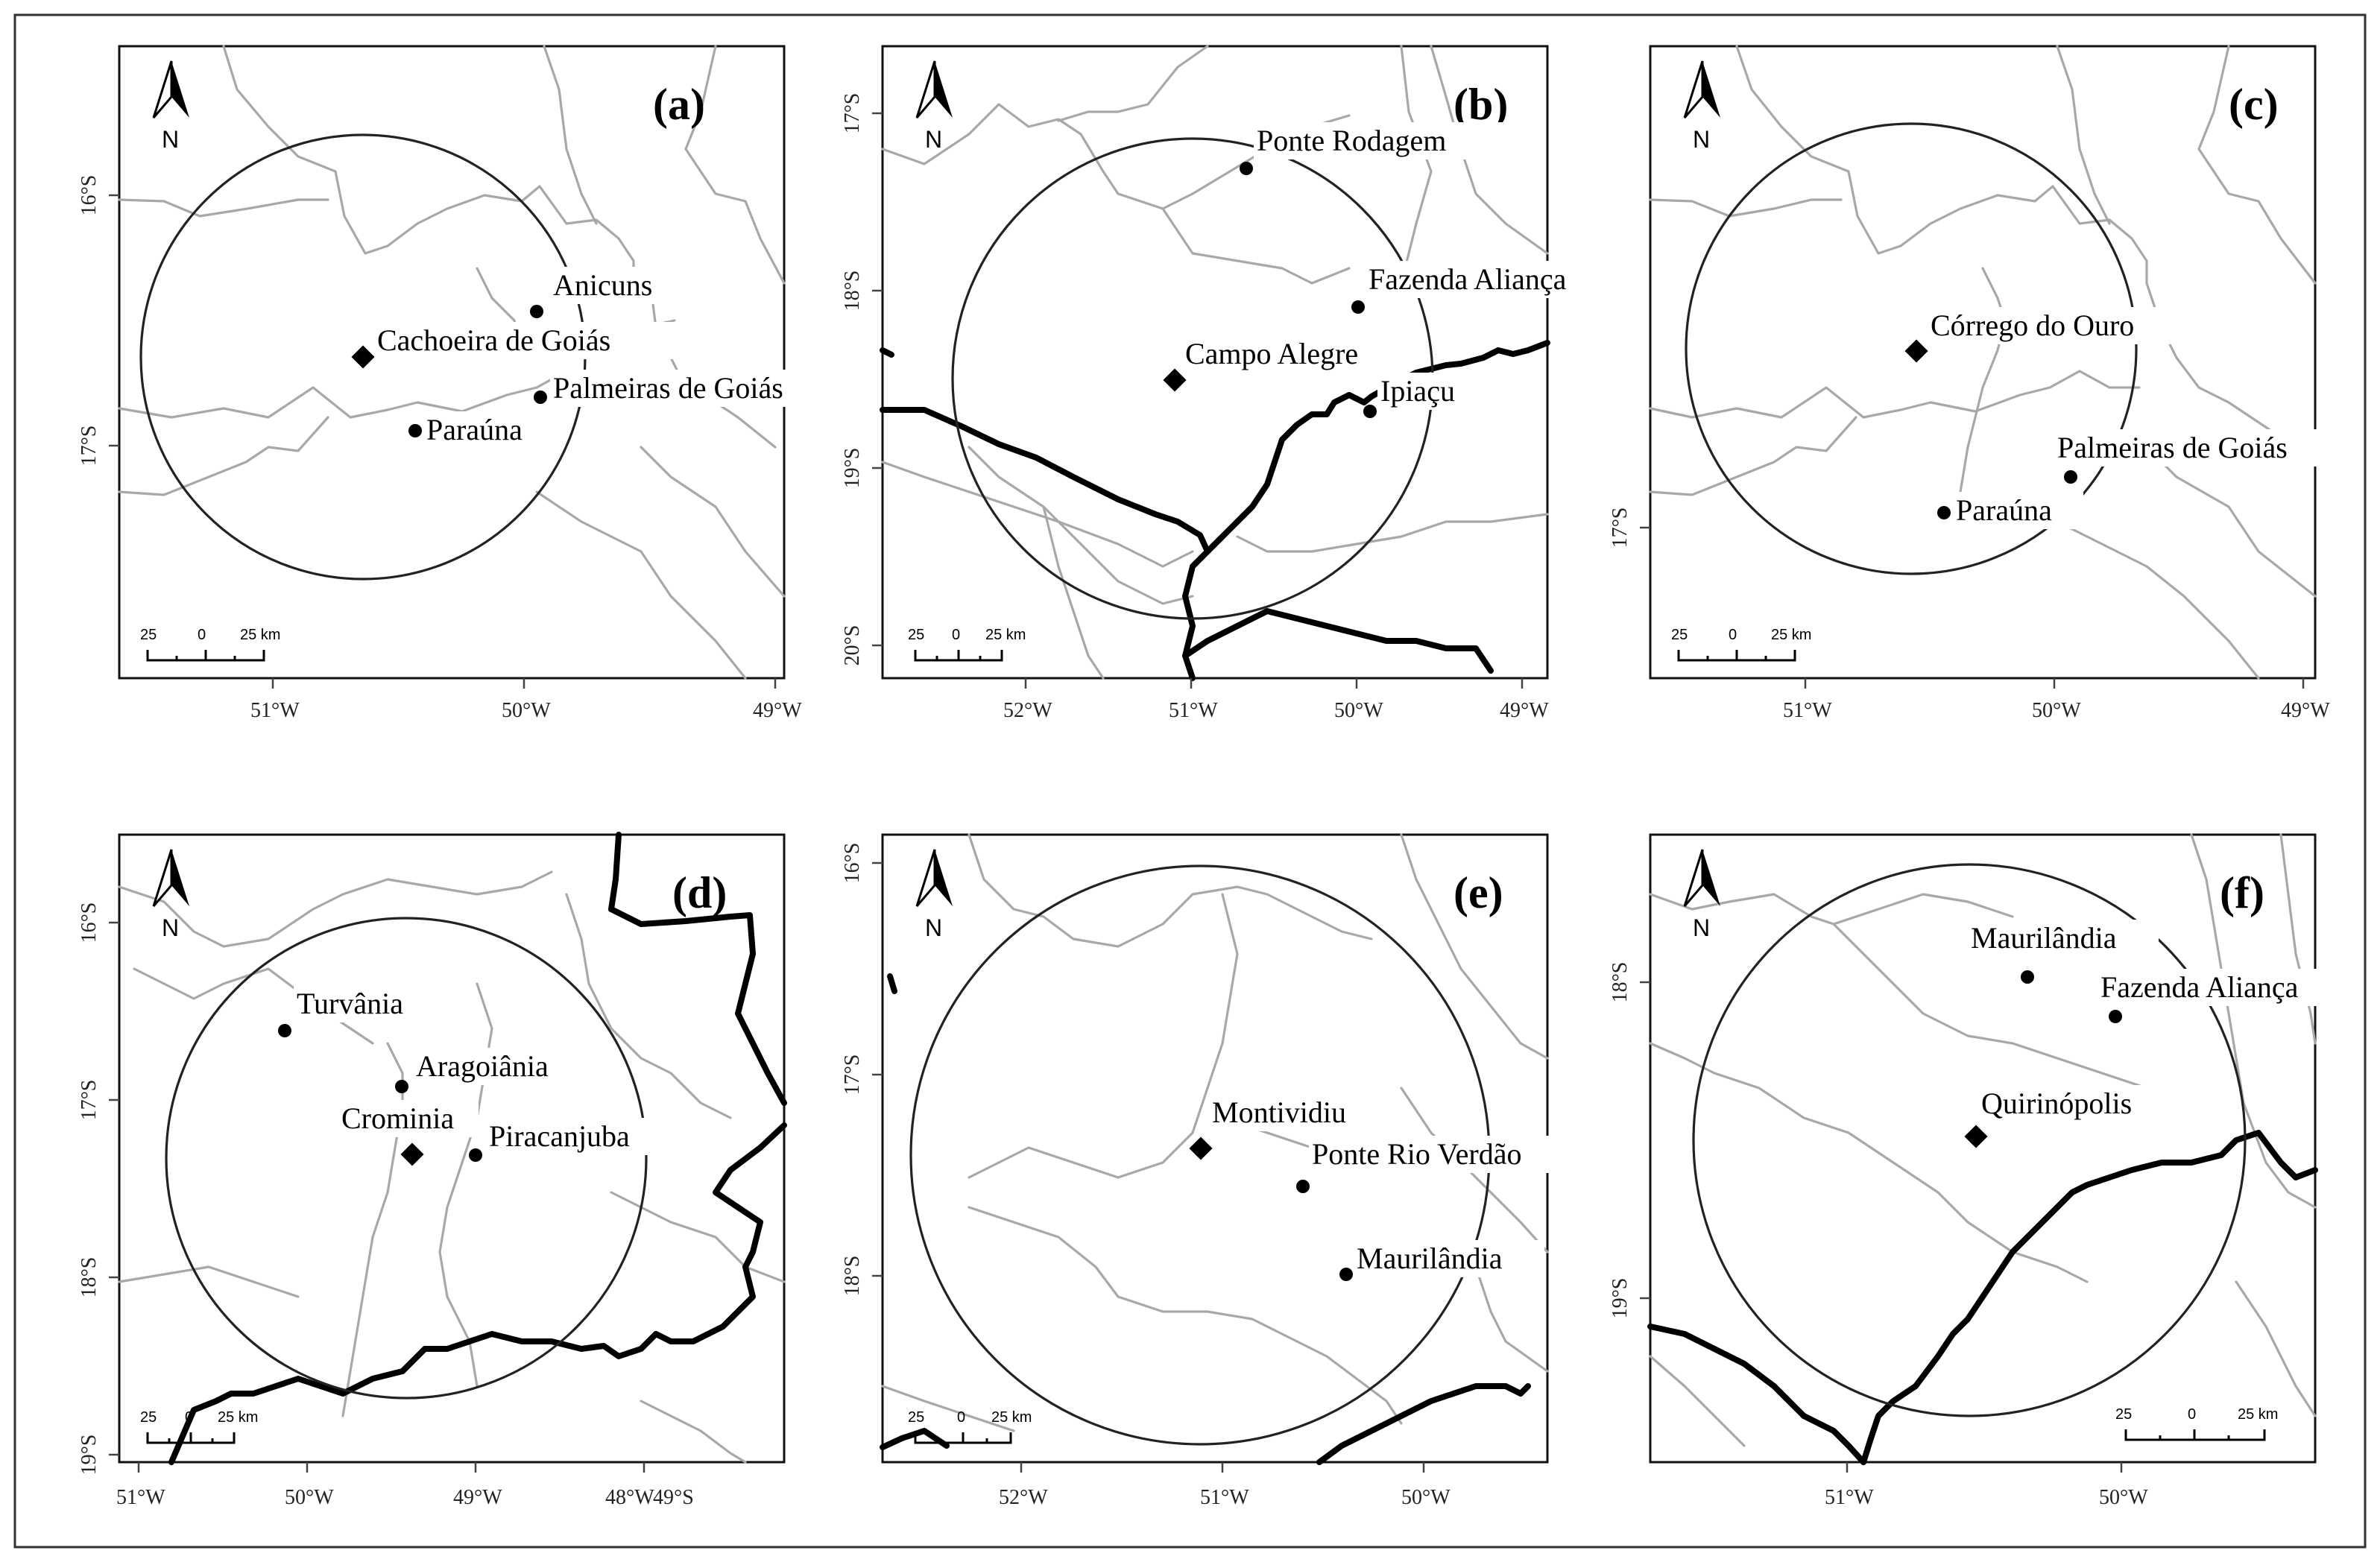 This screenshot has height=1562, width=2380. Describe the element at coordinates (679, 104) in the screenshot. I see `panel-label-a: (a)` at that location.